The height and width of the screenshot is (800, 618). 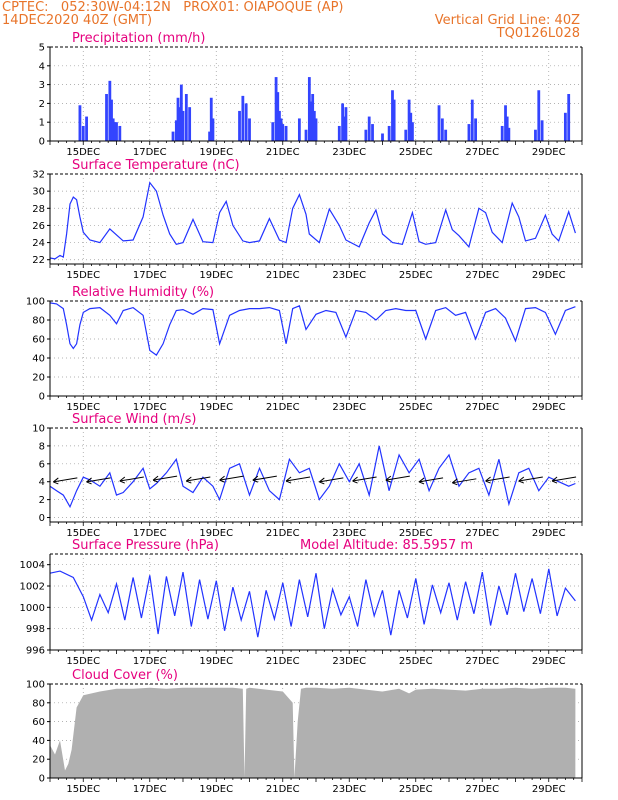 What do you see at coordinates (77, 20) in the screenshot?
I see `header-date: 14DEC2020 40Z (GMT)` at bounding box center [77, 20].